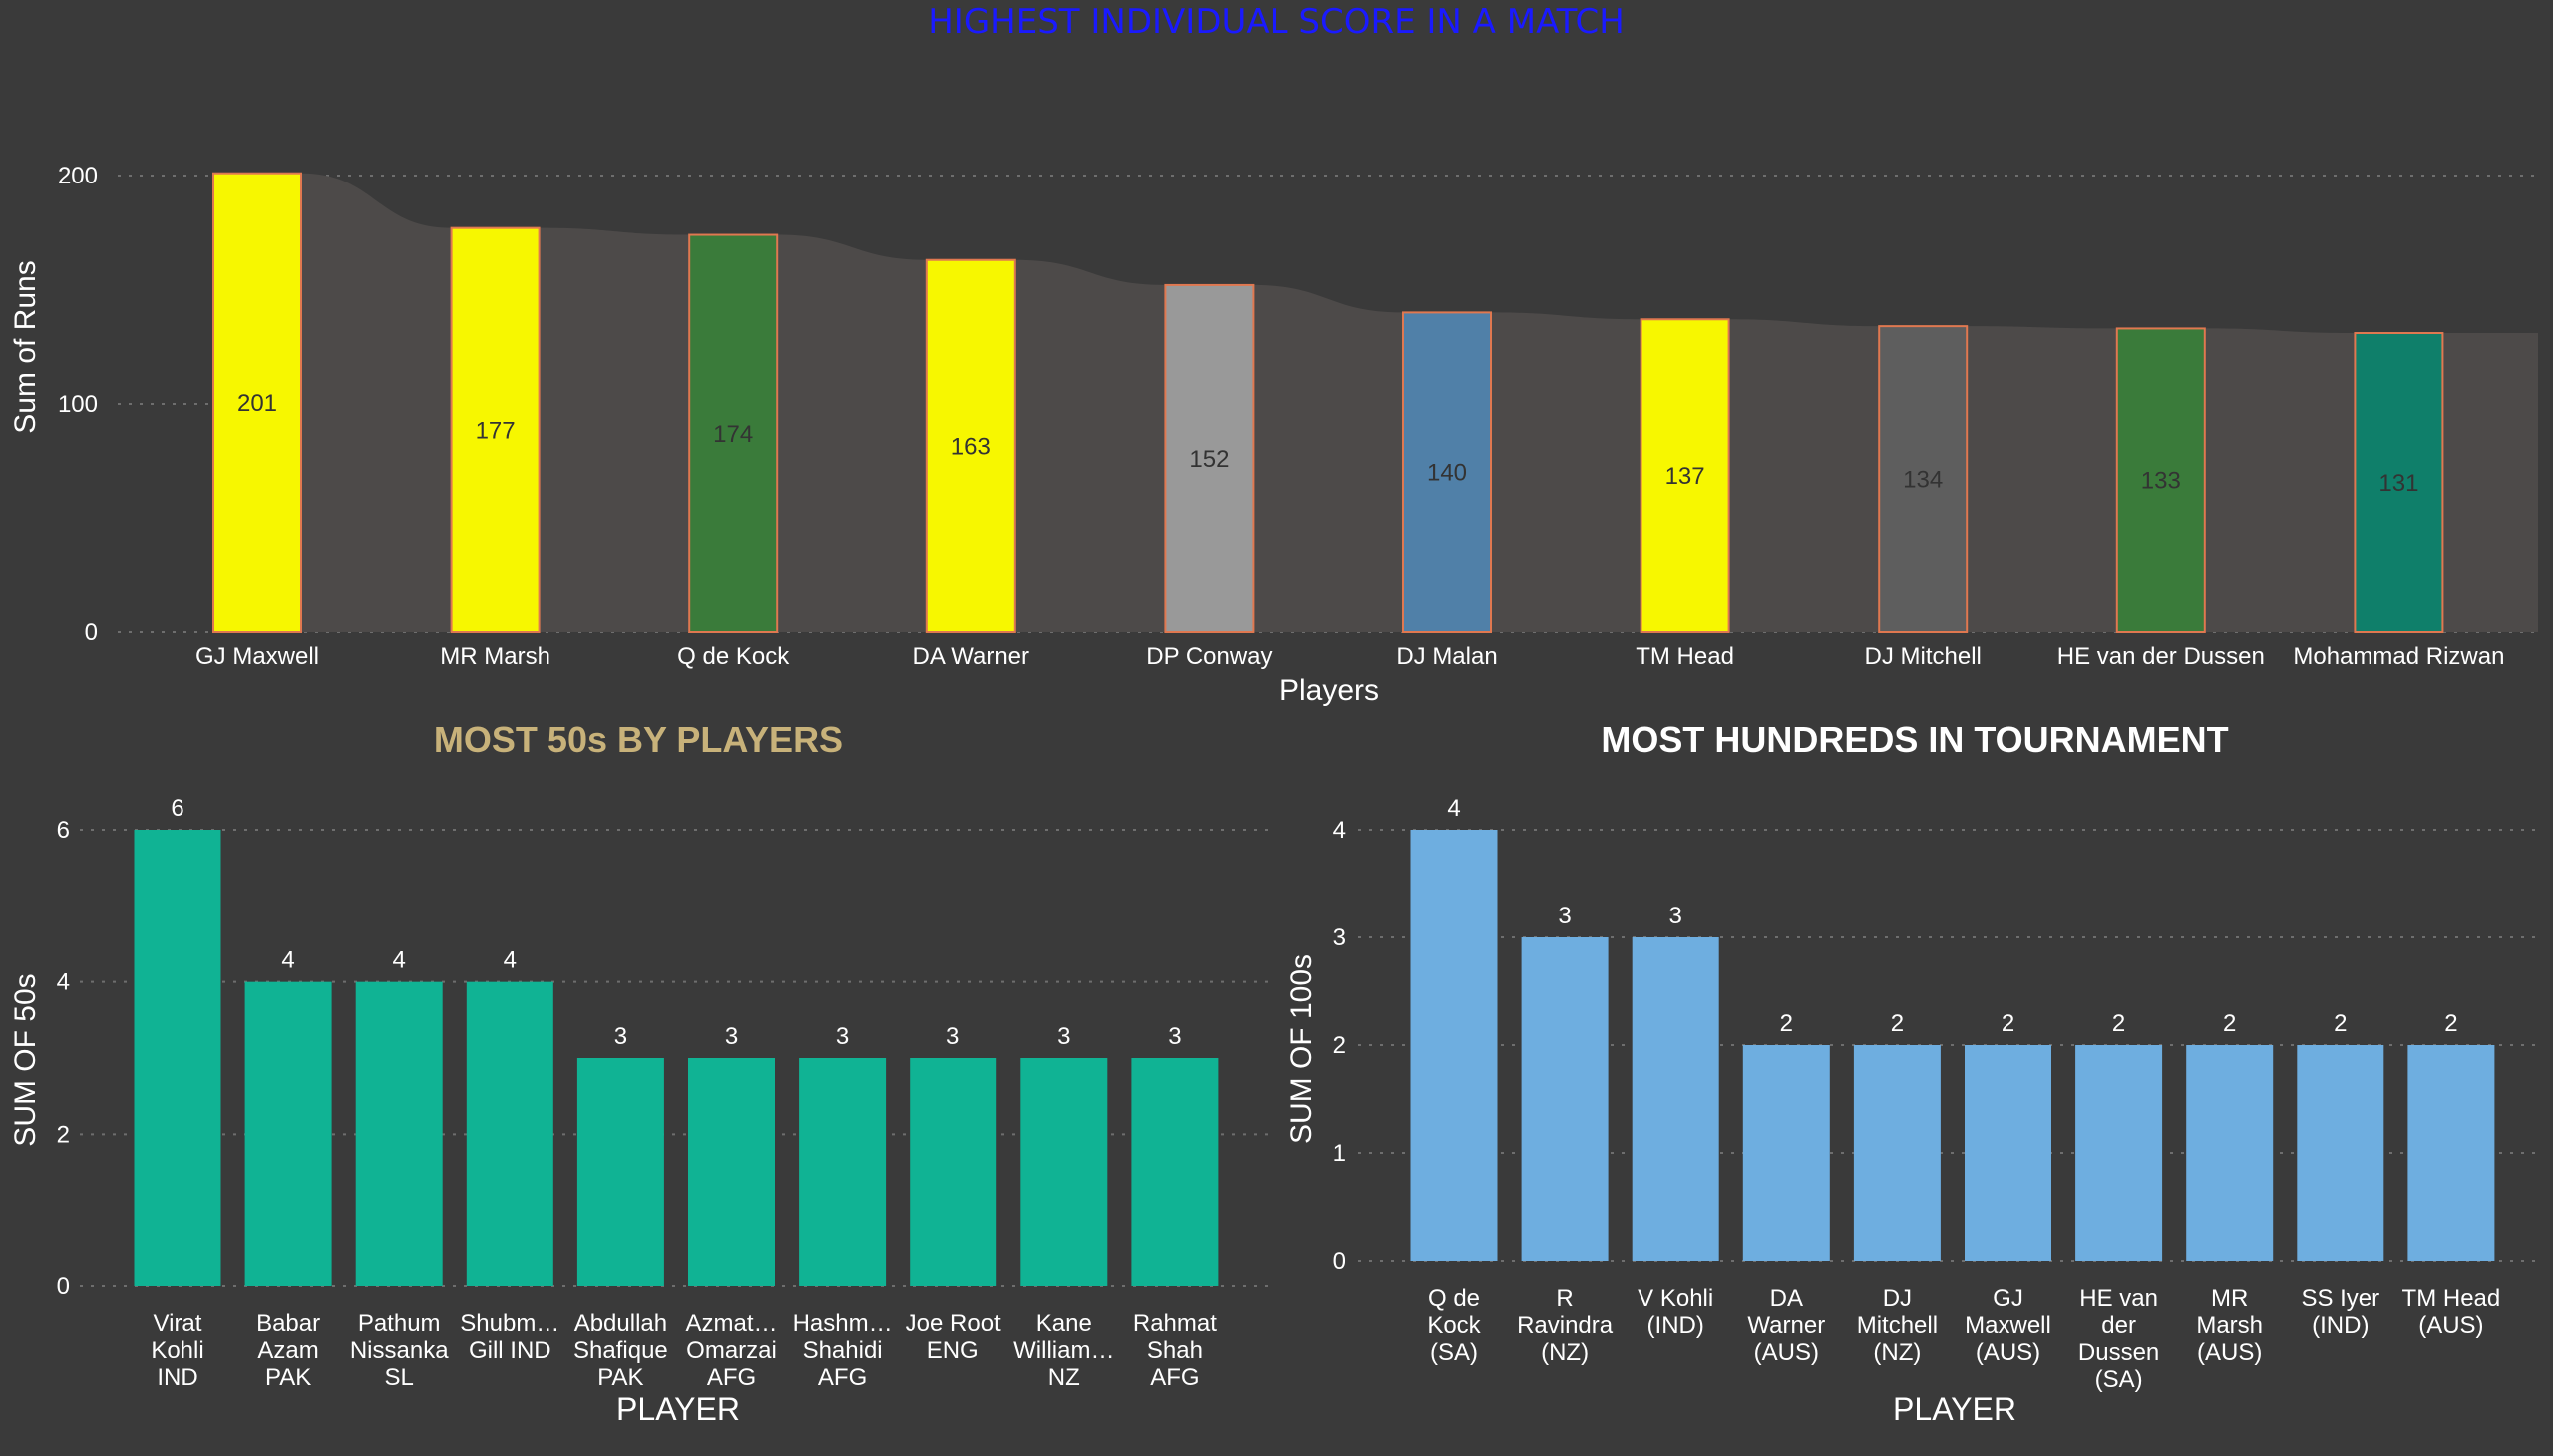  What do you see at coordinates (1175, 1350) in the screenshot?
I see `x-tick-label-line: Shah` at bounding box center [1175, 1350].